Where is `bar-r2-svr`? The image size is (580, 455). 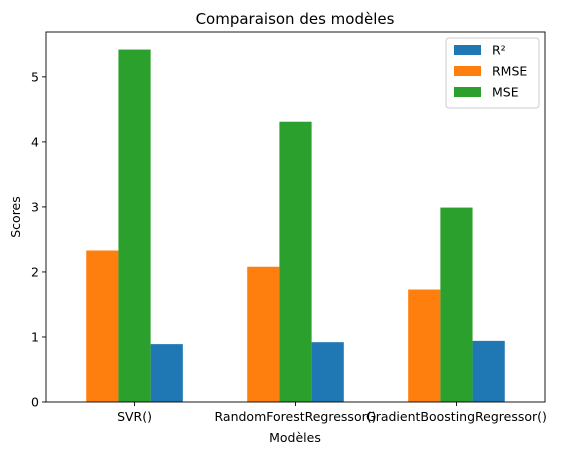 bar-r2-svr is located at coordinates (166, 373).